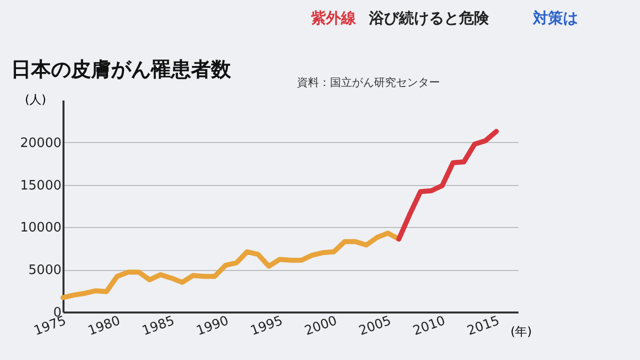 This screenshot has height=360, width=640. I want to click on x-tick-label: 1990, so click(212, 326).